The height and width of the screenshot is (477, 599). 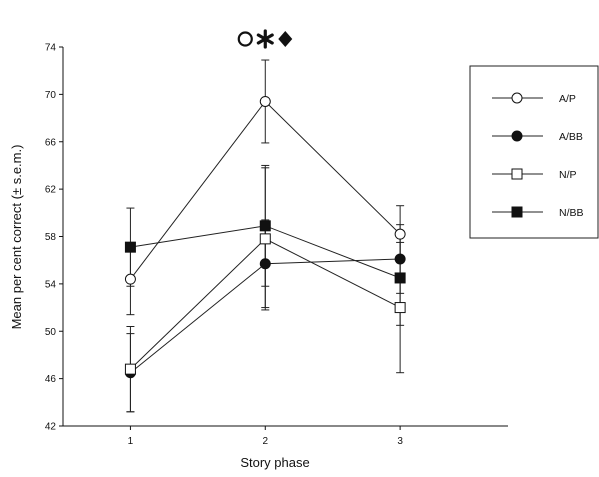 I want to click on legend-item-a-p: A/P, so click(x=534, y=98).